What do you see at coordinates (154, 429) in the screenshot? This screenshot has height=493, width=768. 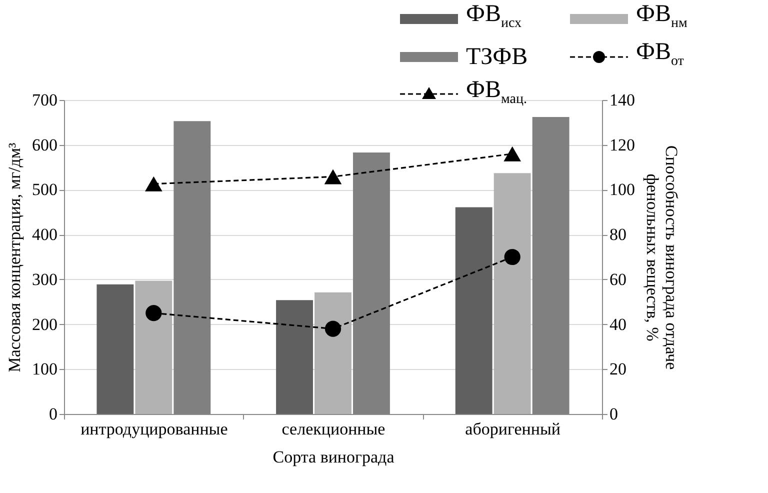 I see `x-tick-label: интродуцированные` at bounding box center [154, 429].